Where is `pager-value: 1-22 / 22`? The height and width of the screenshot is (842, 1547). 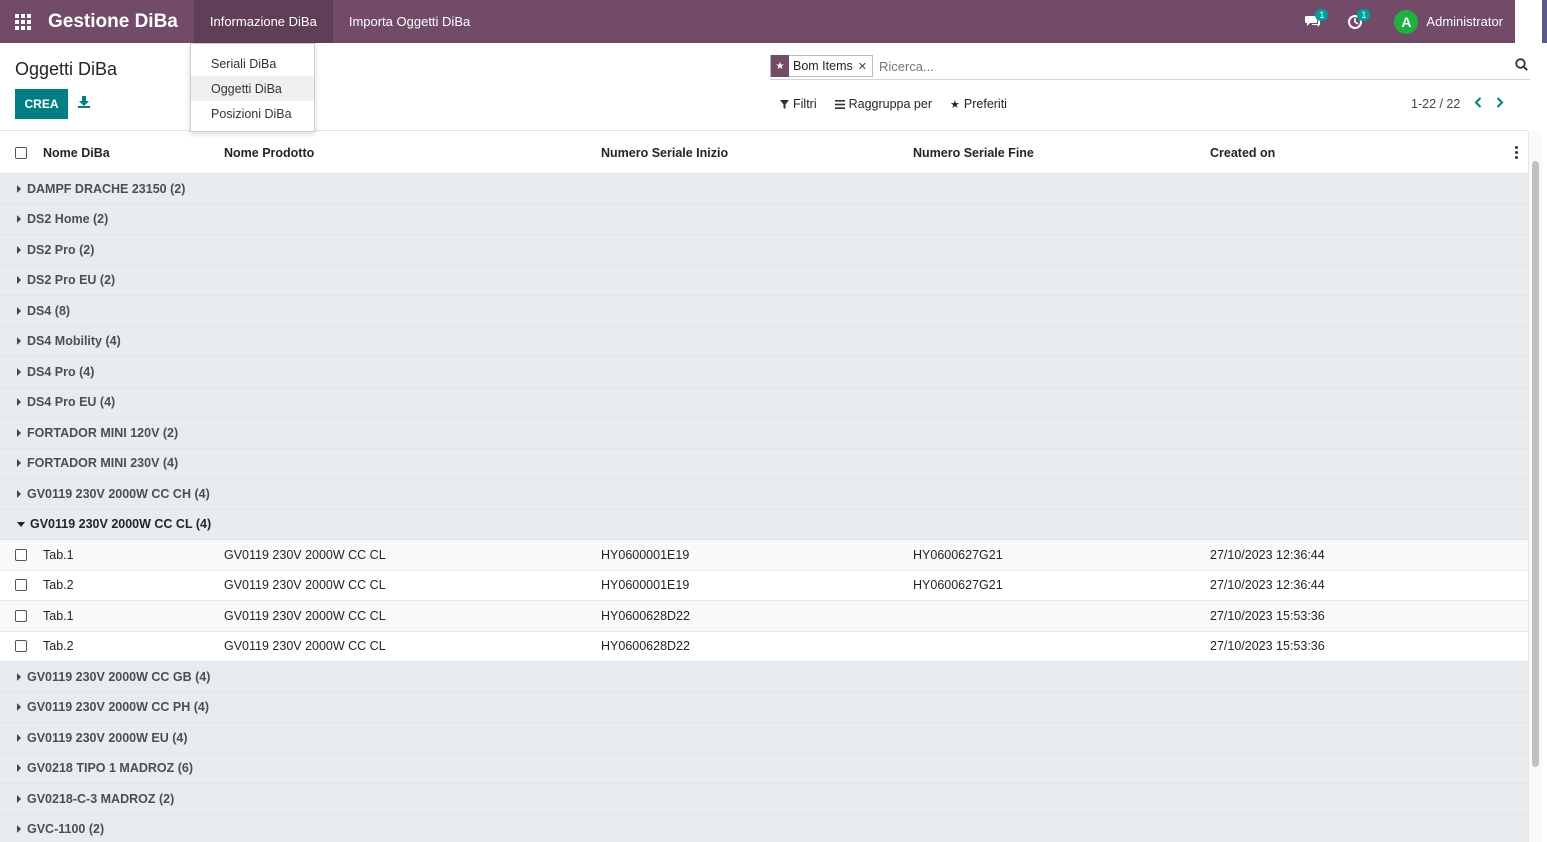 pager-value: 1-22 / 22 is located at coordinates (1436, 103).